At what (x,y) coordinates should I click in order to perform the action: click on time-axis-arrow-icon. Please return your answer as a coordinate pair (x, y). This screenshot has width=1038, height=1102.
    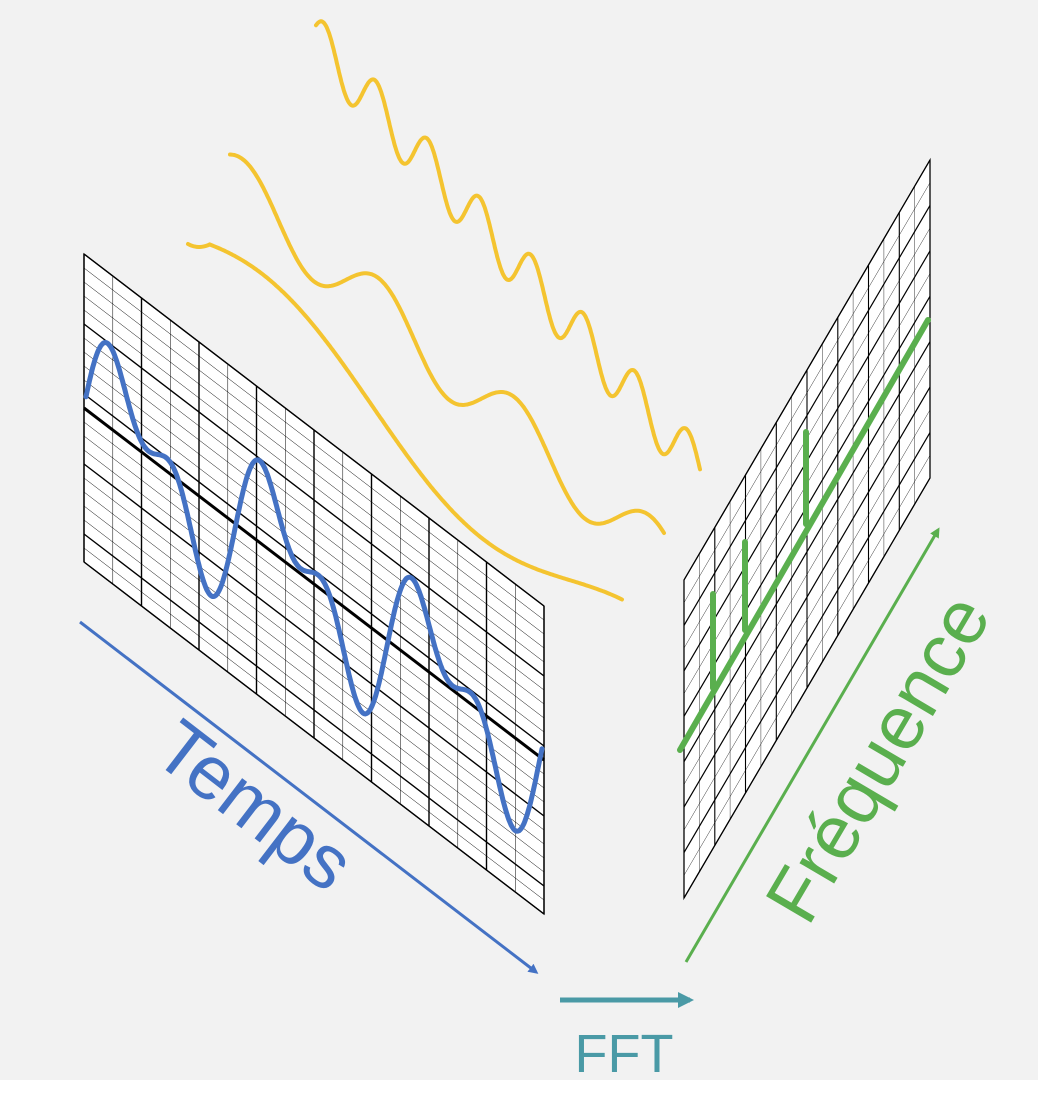
    Looking at the image, I should click on (309, 797).